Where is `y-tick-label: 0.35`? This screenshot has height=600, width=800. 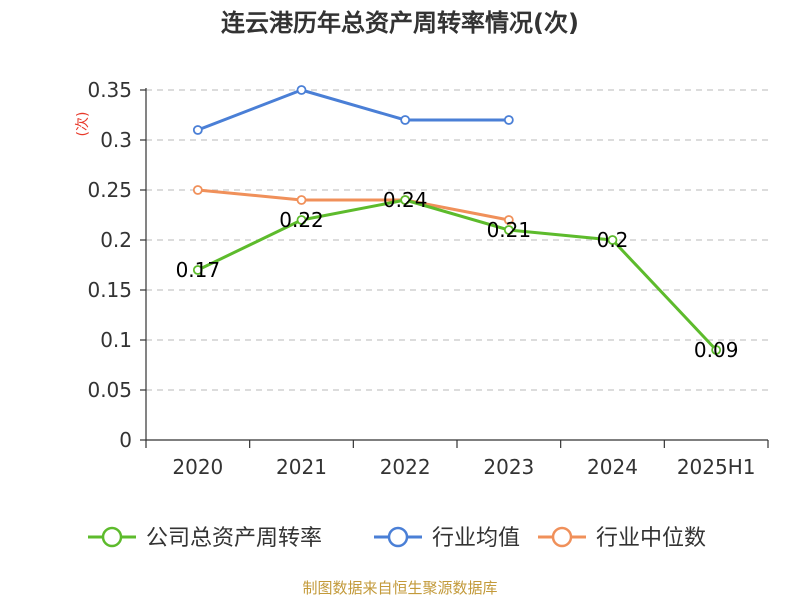
y-tick-label: 0.35 is located at coordinates (109, 90).